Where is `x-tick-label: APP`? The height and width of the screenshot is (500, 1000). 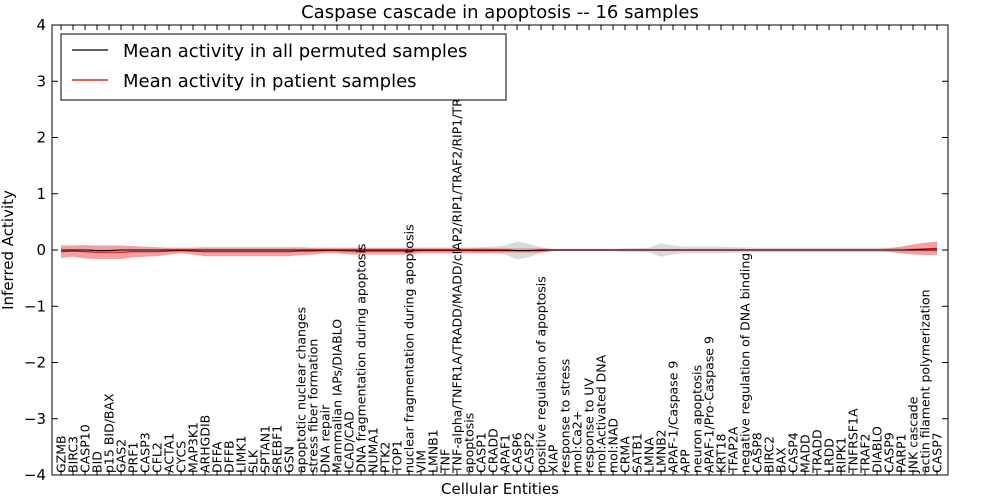
x-tick-label: APP is located at coordinates (685, 461).